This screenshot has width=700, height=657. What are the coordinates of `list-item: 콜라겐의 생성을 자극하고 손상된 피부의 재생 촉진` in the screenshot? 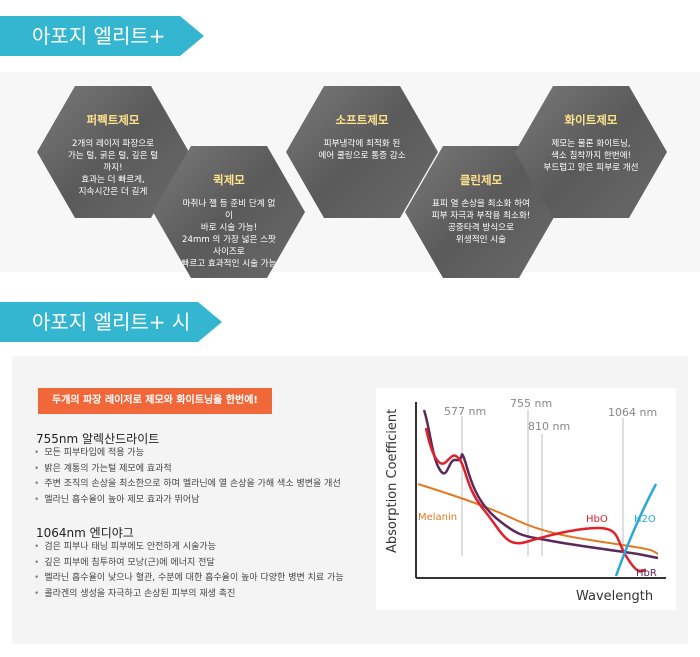 It's located at (189, 595).